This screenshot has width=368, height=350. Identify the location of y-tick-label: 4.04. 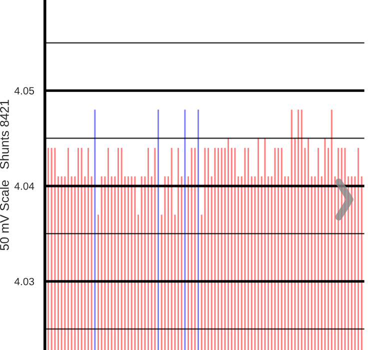
(24, 186).